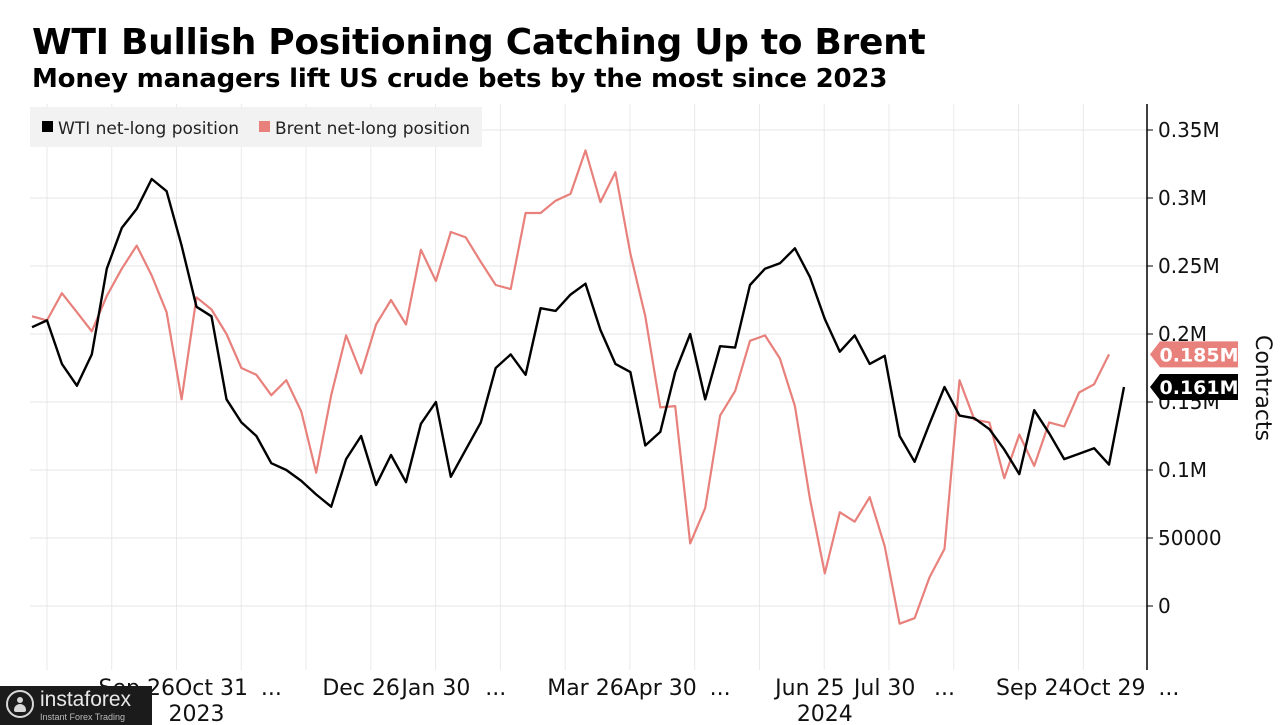 The height and width of the screenshot is (725, 1280). I want to click on legend-swatch-wti, so click(47, 126).